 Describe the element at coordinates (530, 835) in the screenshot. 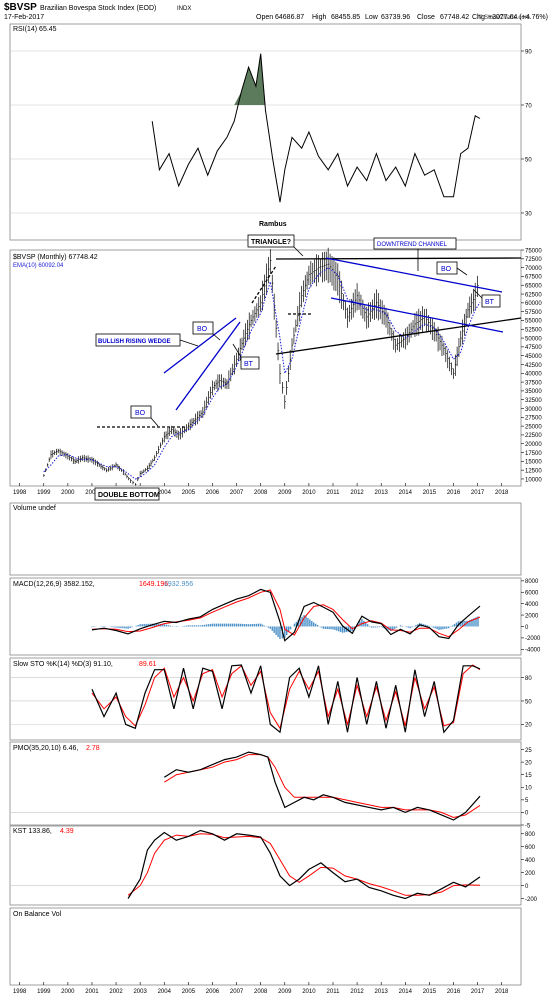

I see `y-tick-label: 800` at that location.